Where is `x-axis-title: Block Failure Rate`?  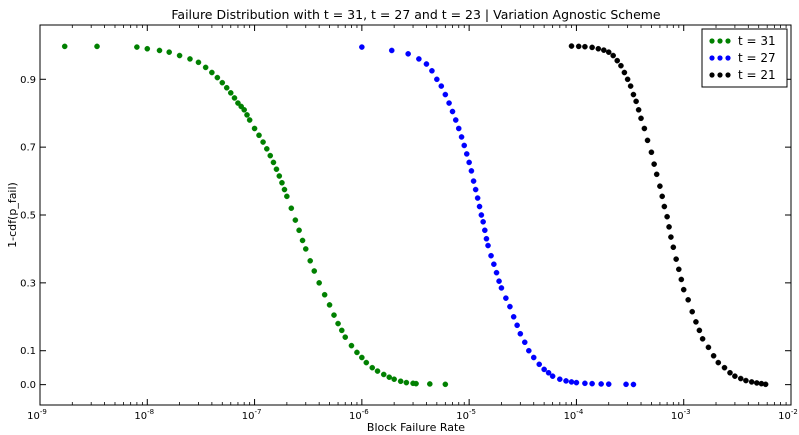 x-axis-title: Block Failure Rate is located at coordinates (416, 427).